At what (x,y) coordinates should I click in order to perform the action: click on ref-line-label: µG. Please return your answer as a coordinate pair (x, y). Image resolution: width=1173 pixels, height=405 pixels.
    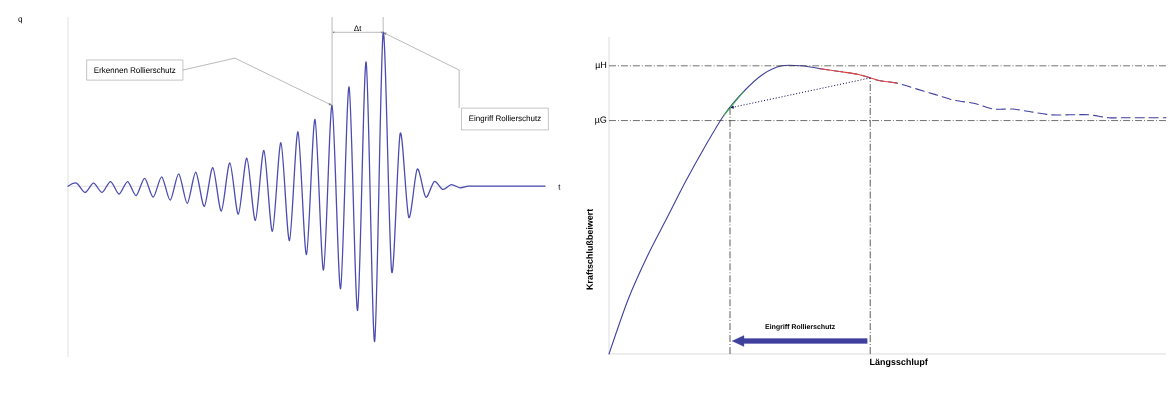
    Looking at the image, I should click on (601, 120).